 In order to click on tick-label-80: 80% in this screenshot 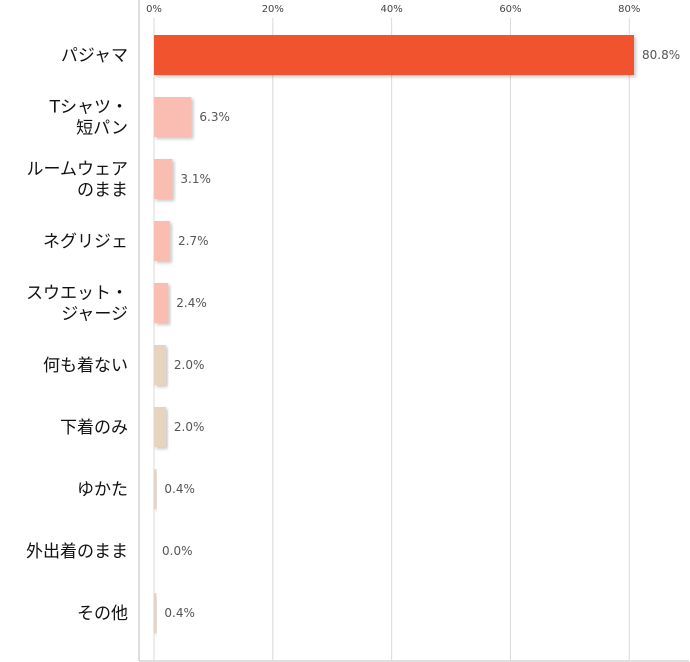, I will do `click(629, 9)`.